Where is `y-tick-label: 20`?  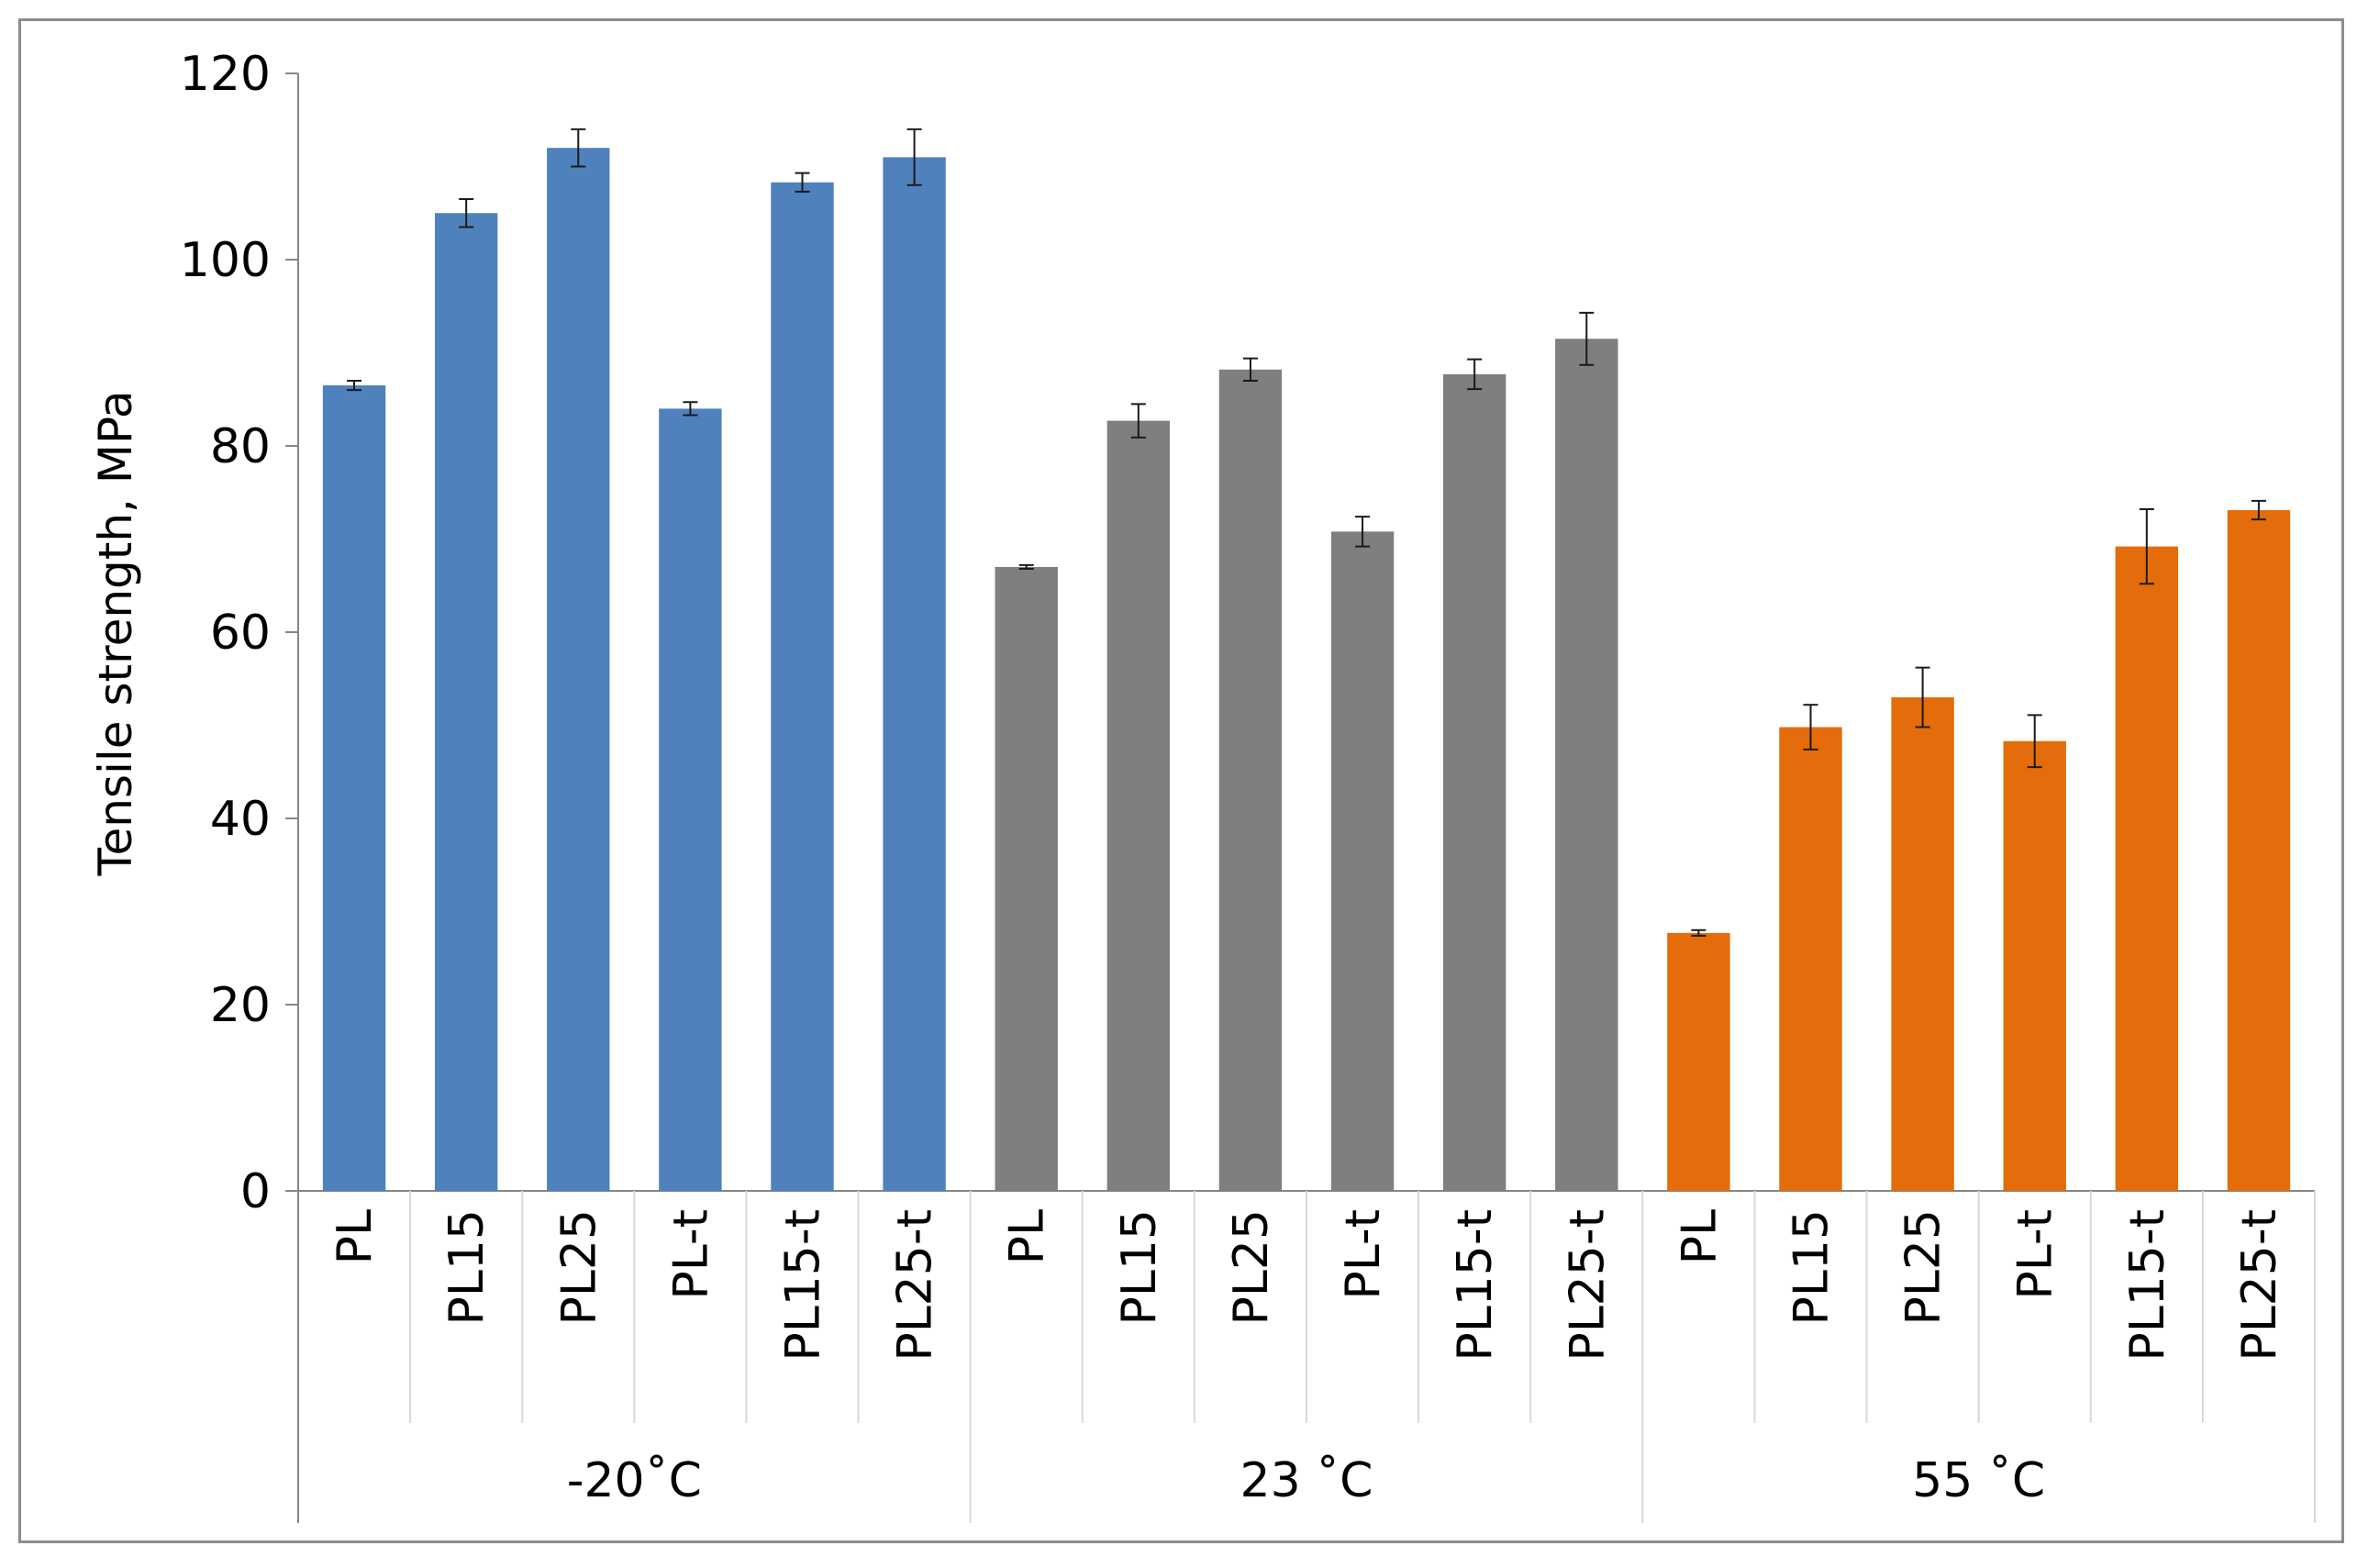 y-tick-label: 20 is located at coordinates (240, 1005).